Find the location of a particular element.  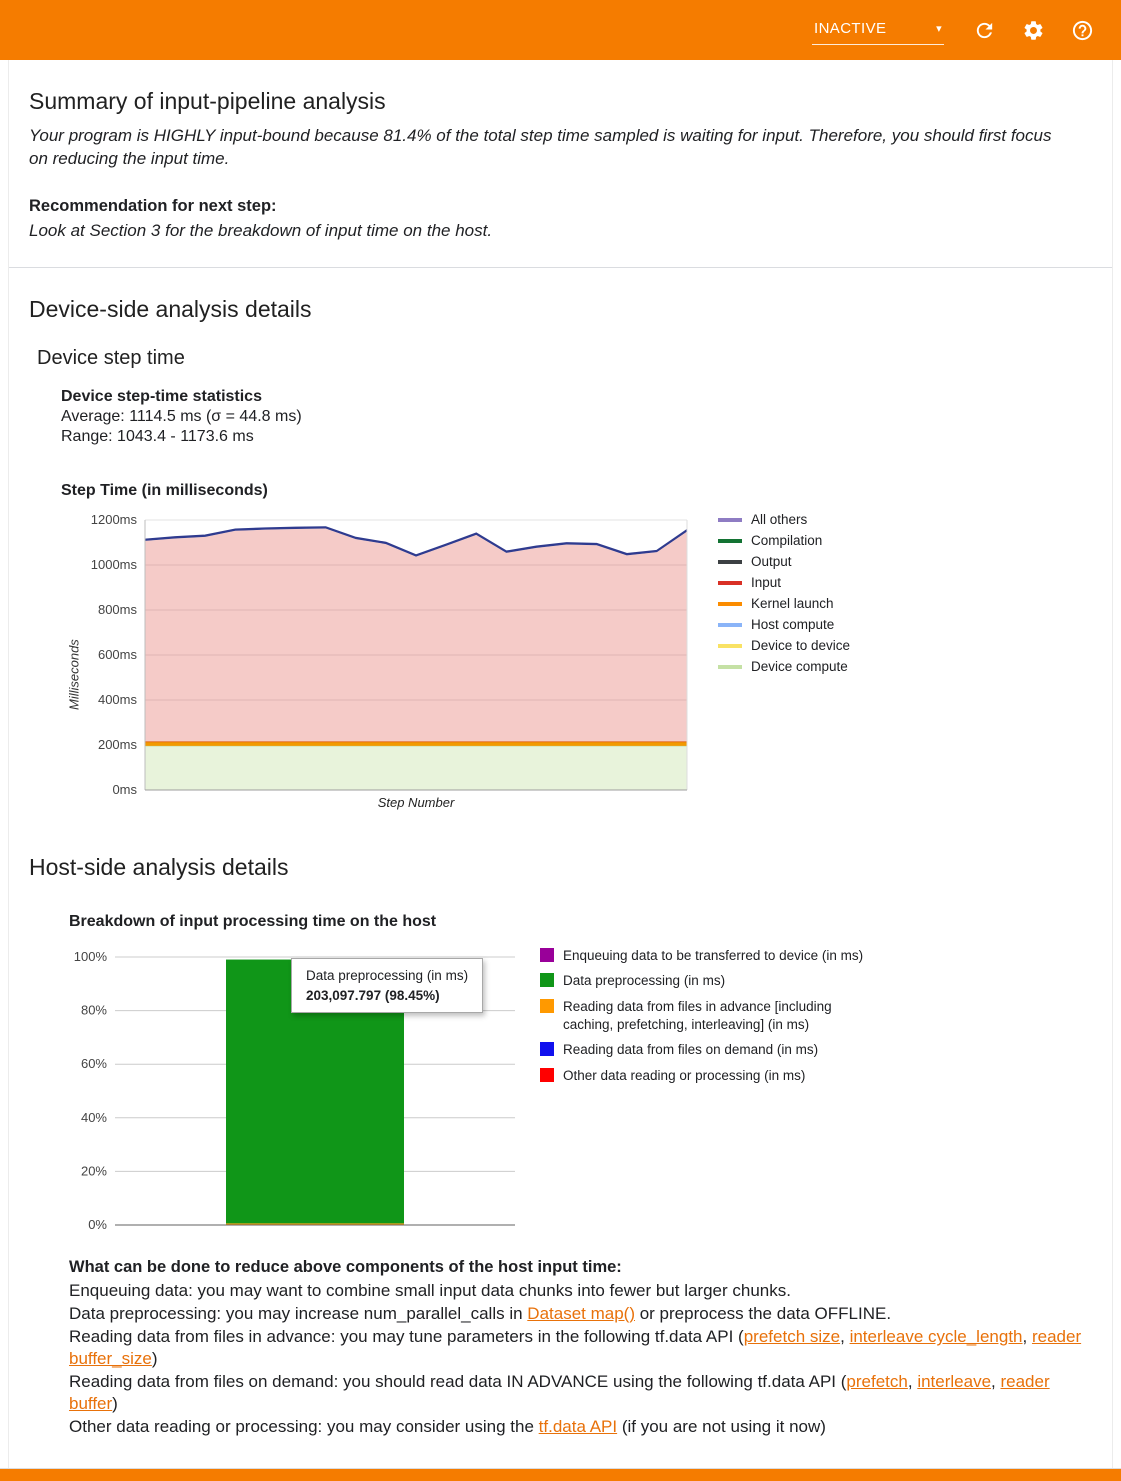

legend-item: Other data reading or processing (in ms) is located at coordinates (707, 1076).